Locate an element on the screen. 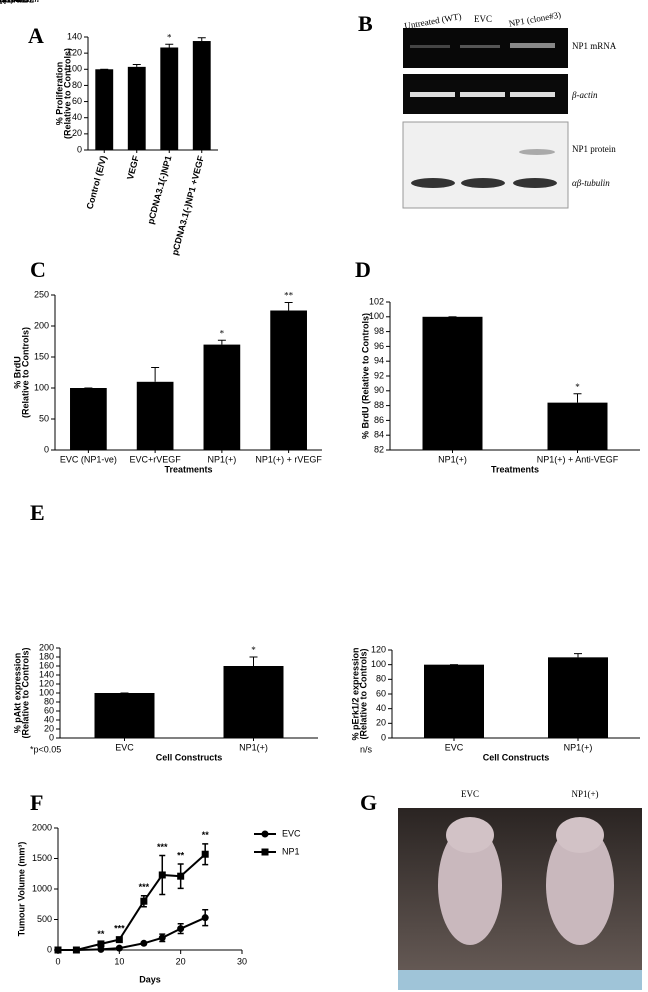 The height and width of the screenshot is (992, 648). blot-b is located at coordinates (485, 118).